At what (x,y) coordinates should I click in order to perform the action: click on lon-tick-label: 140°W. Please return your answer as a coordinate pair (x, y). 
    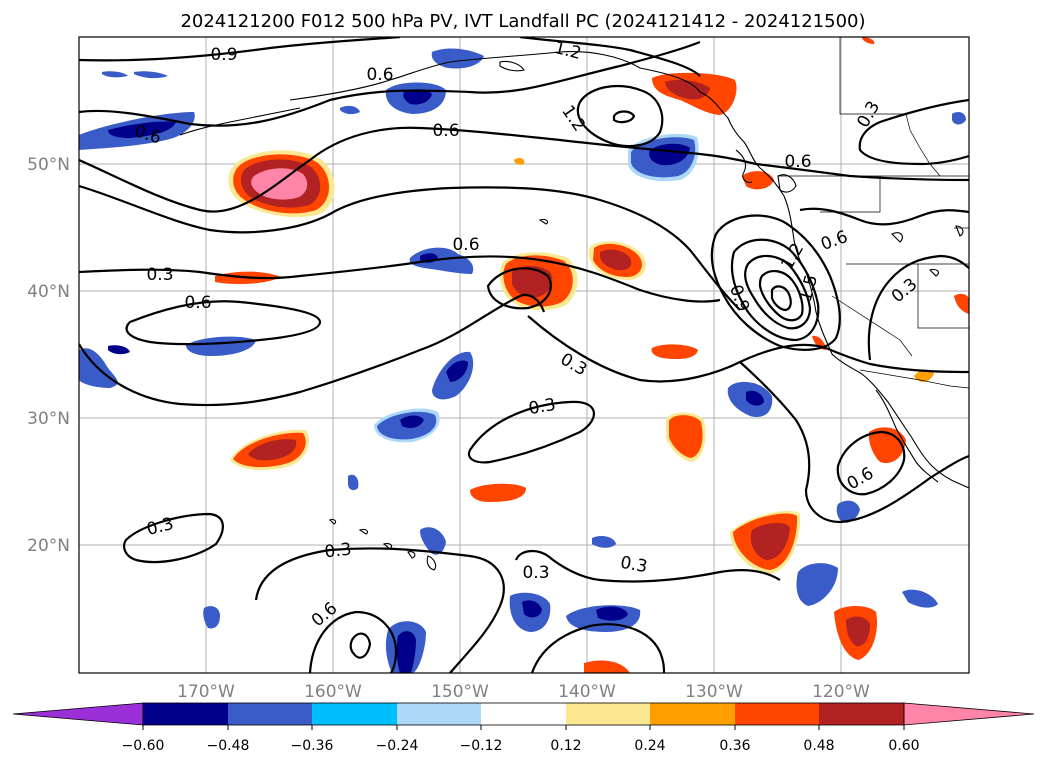
    Looking at the image, I should click on (587, 692).